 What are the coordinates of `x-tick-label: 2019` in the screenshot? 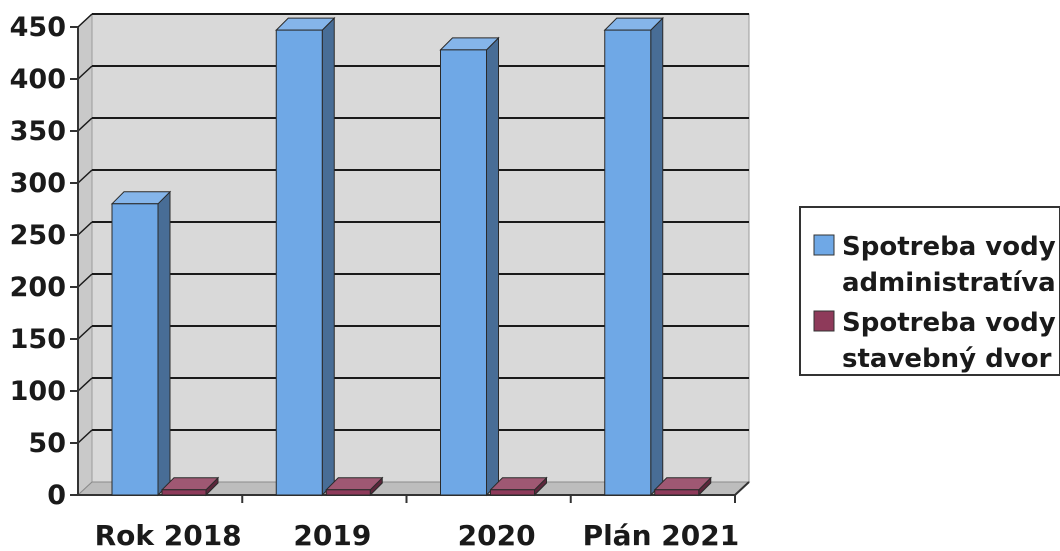 It's located at (332, 535).